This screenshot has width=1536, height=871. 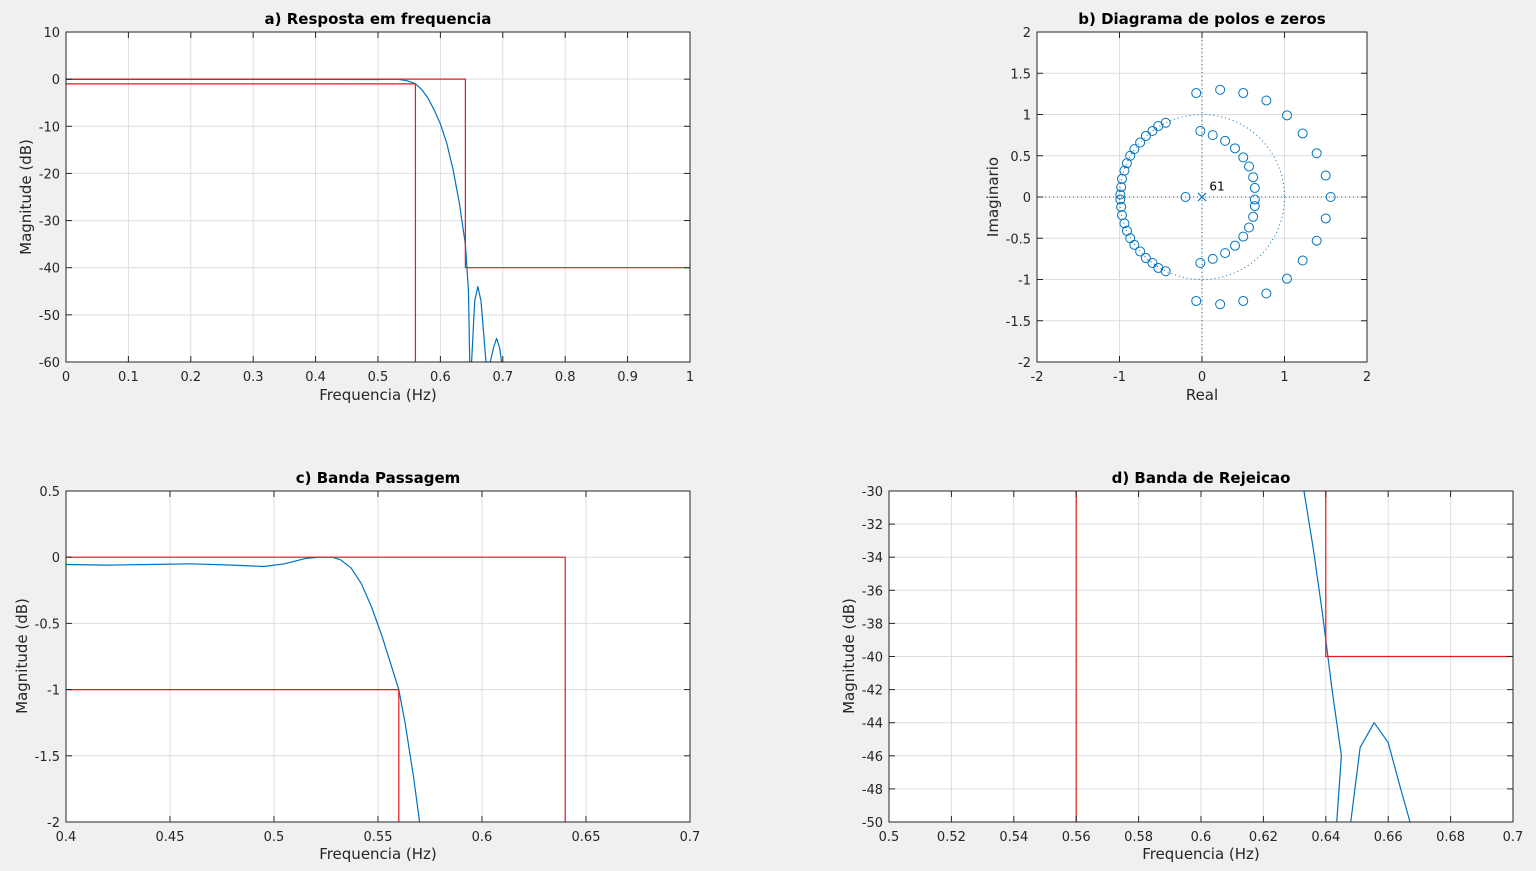 I want to click on y-tick-label: -1.5, so click(x=47, y=757).